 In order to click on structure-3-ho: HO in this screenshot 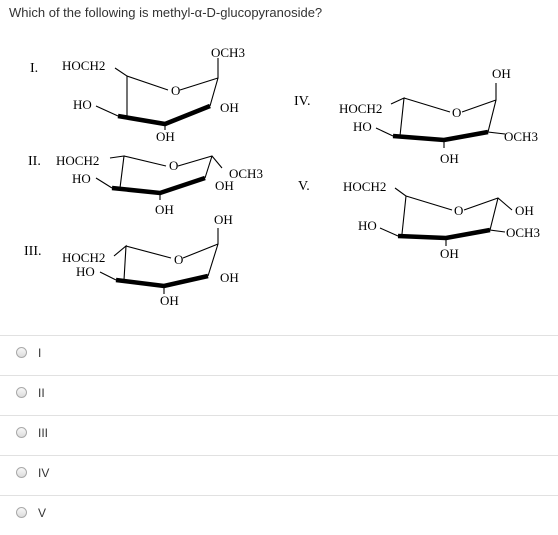, I will do `click(85, 271)`.